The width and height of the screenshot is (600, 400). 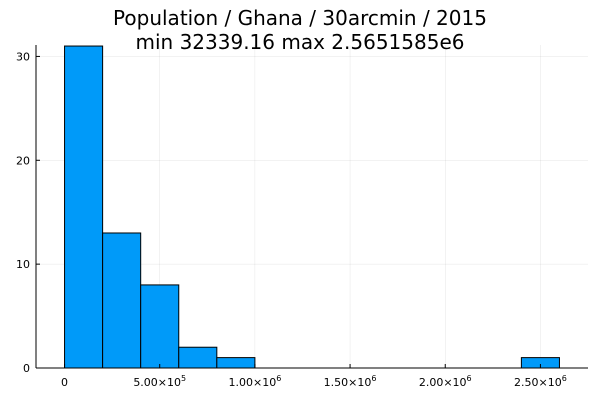 What do you see at coordinates (445, 381) in the screenshot?
I see `x-tick-label: 2.00×10⁶` at bounding box center [445, 381].